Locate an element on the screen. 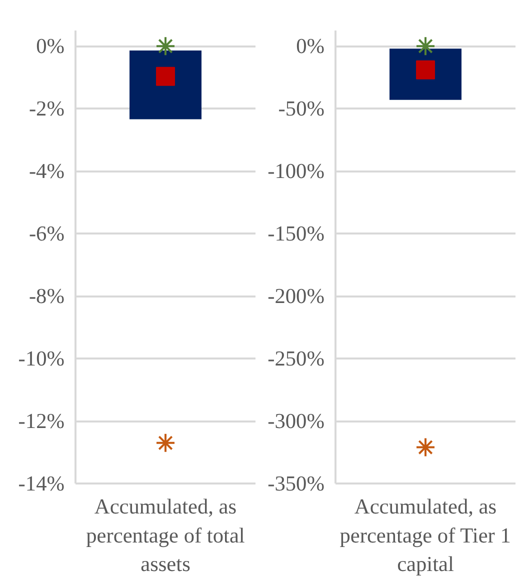 This screenshot has width=520, height=579. y-tick-label: -300% is located at coordinates (296, 421).